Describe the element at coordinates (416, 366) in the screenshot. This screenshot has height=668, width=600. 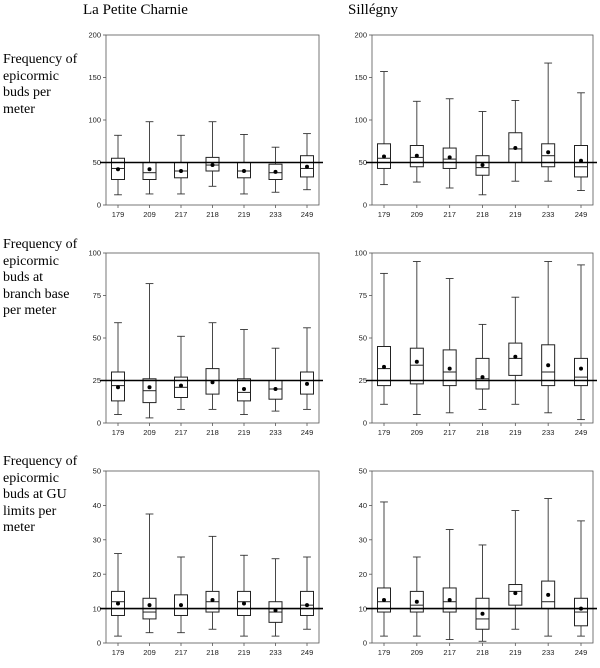
I see `box-iqr` at that location.